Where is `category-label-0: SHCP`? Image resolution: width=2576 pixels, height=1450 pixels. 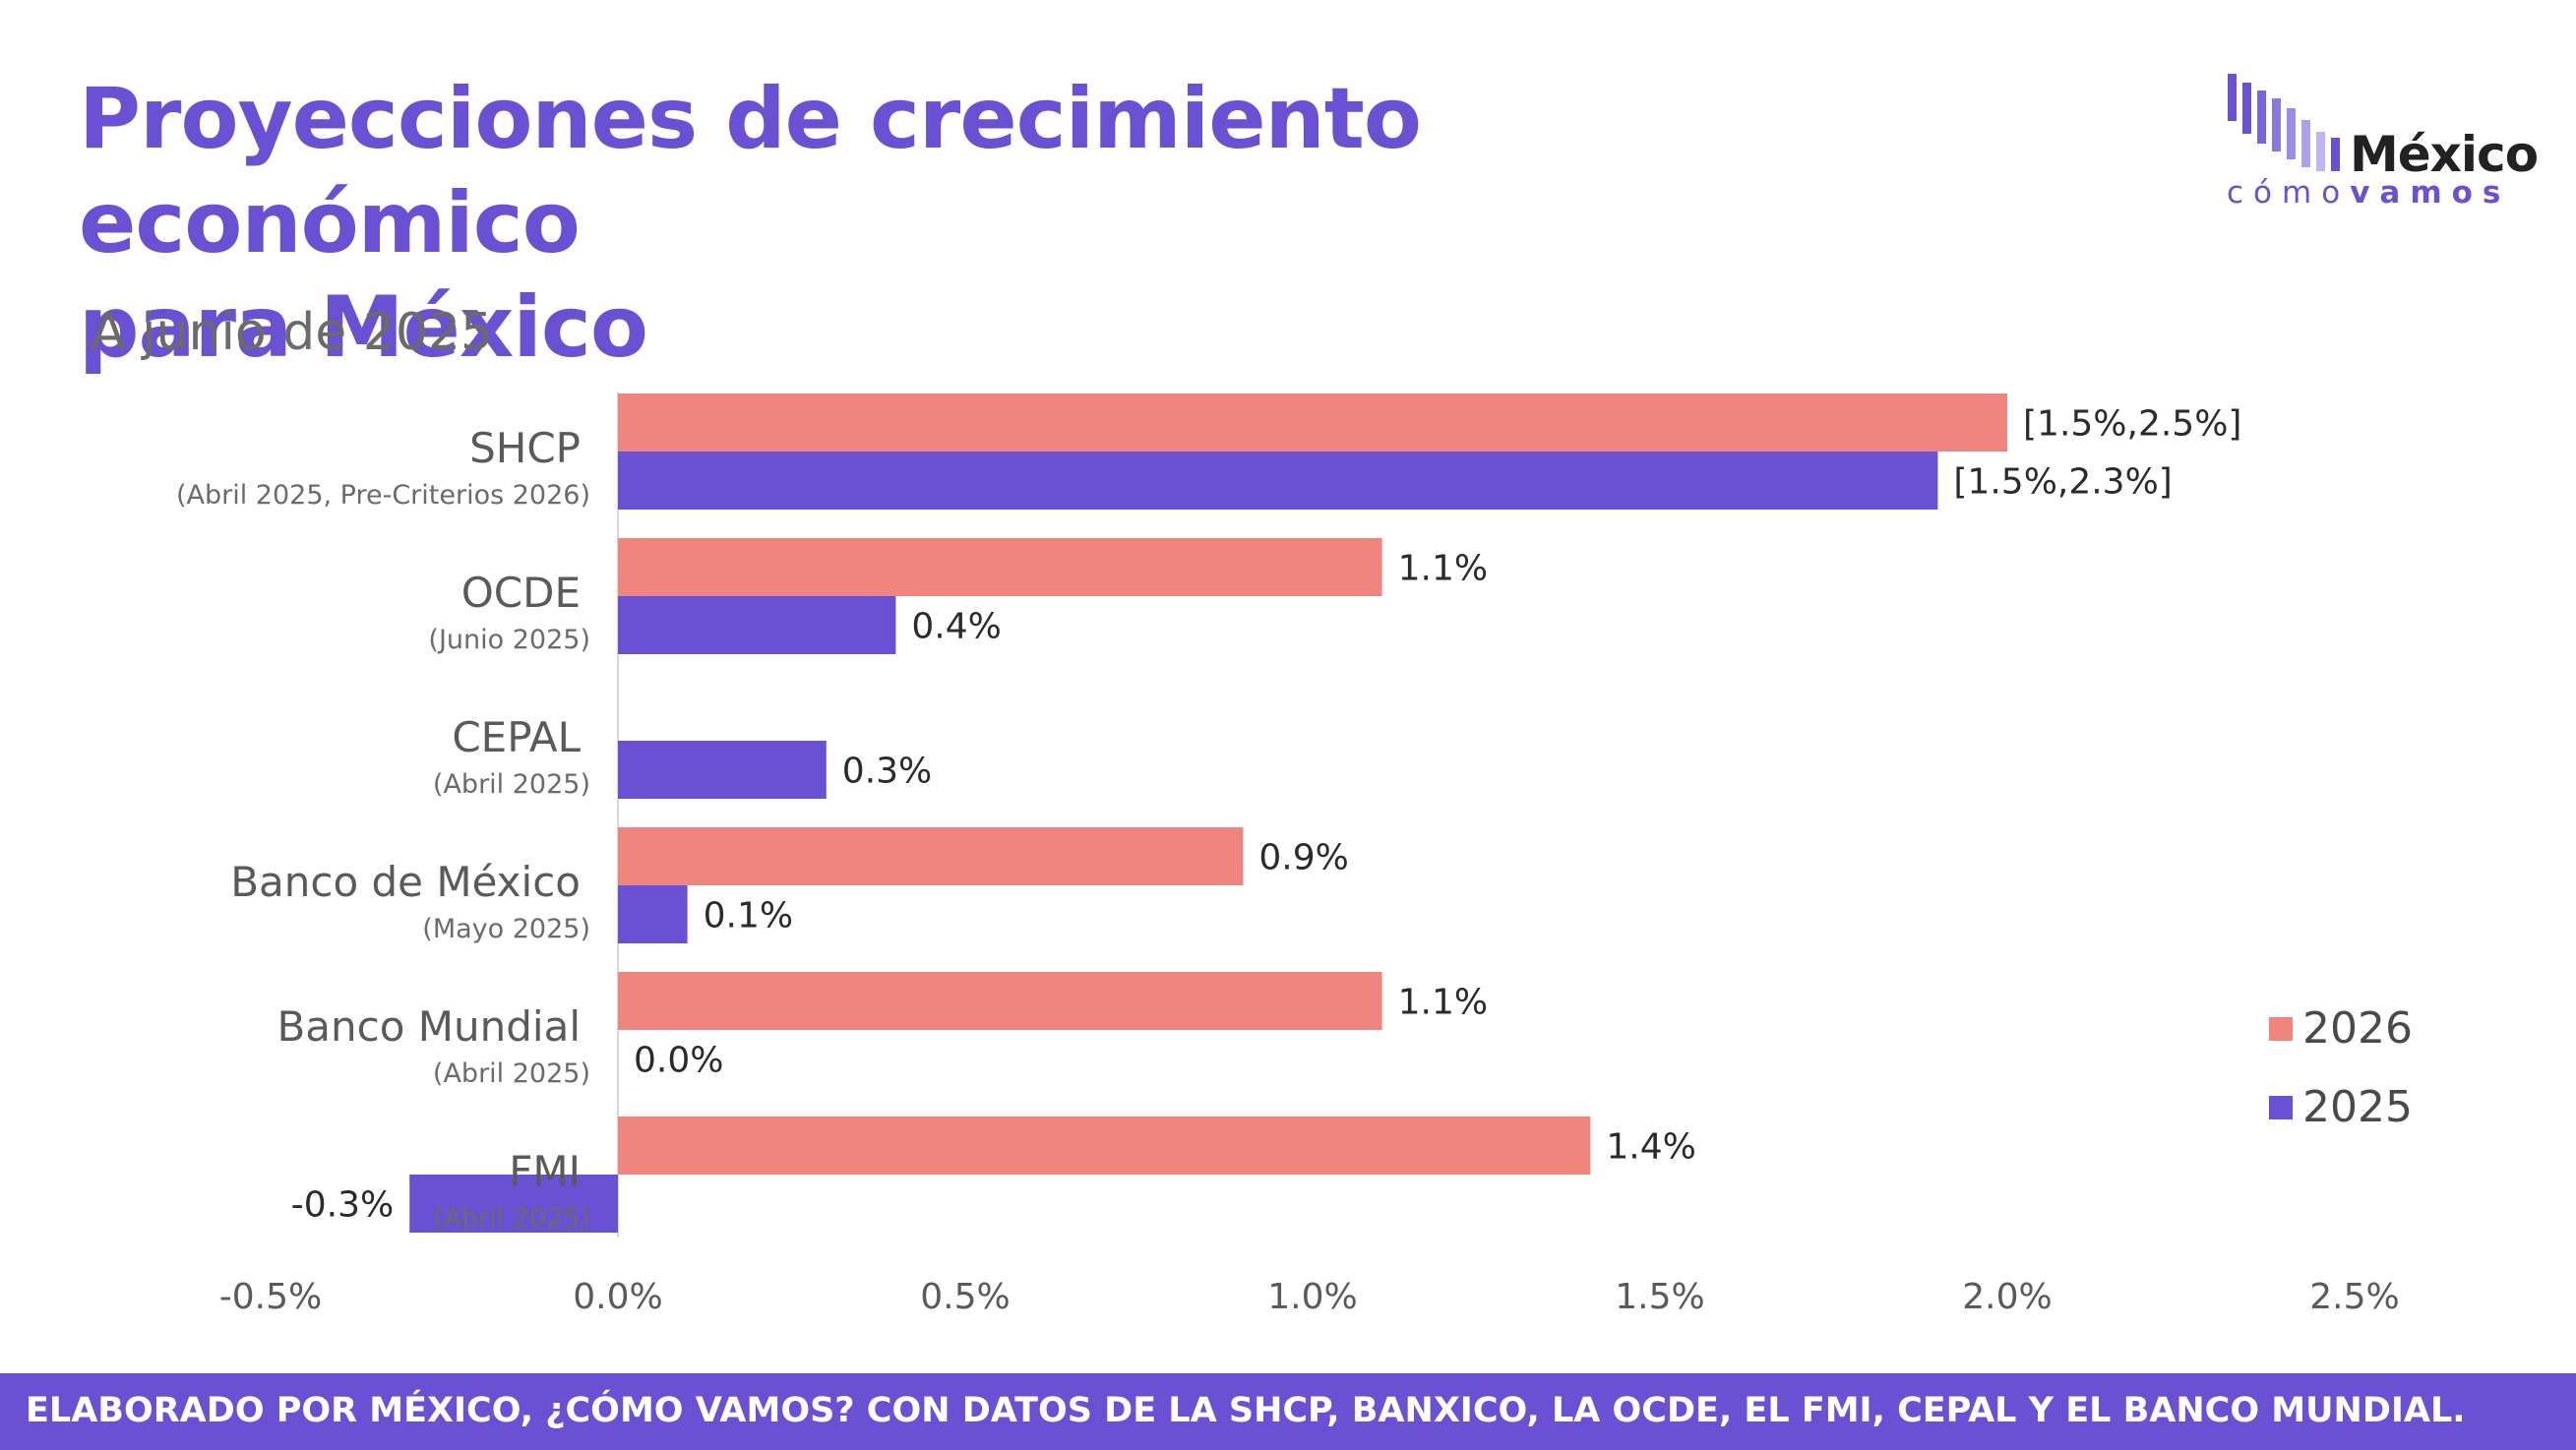 category-label-0: SHCP is located at coordinates (525, 448).